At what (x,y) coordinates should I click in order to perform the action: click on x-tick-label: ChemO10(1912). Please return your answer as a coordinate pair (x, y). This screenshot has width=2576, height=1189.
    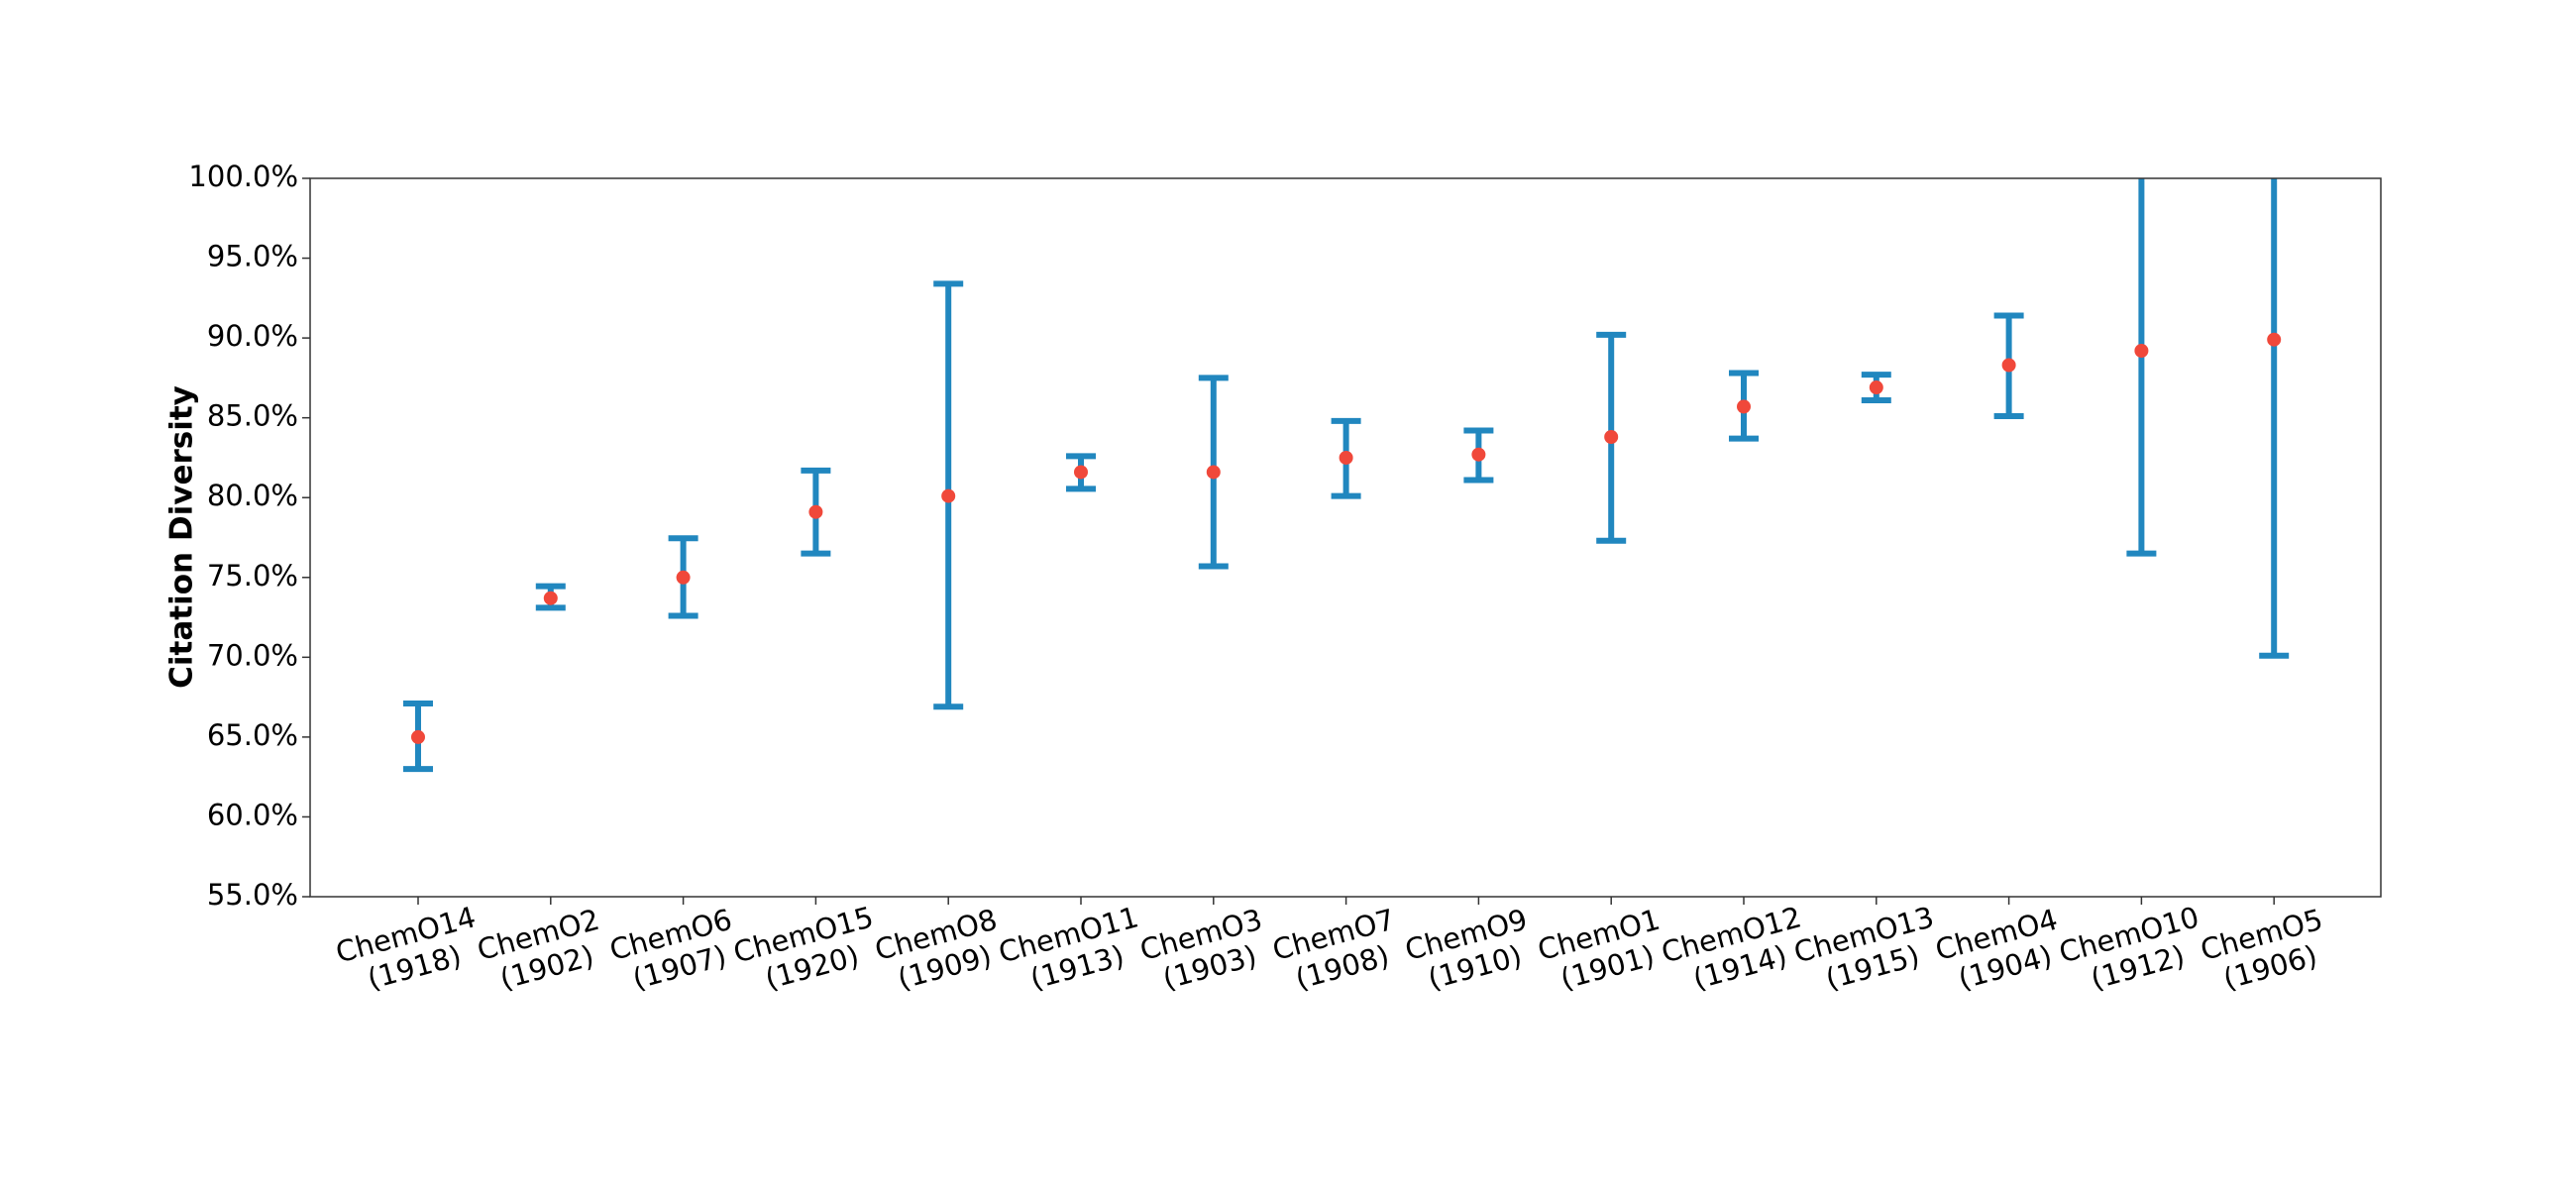
    Looking at the image, I should click on (2129, 948).